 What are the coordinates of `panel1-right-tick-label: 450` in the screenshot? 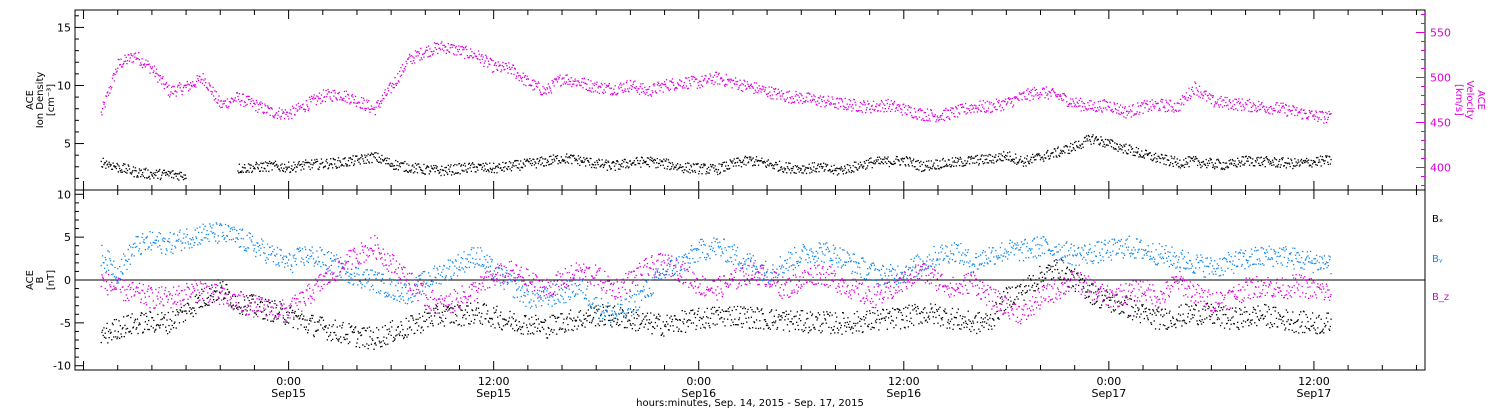 It's located at (1440, 123).